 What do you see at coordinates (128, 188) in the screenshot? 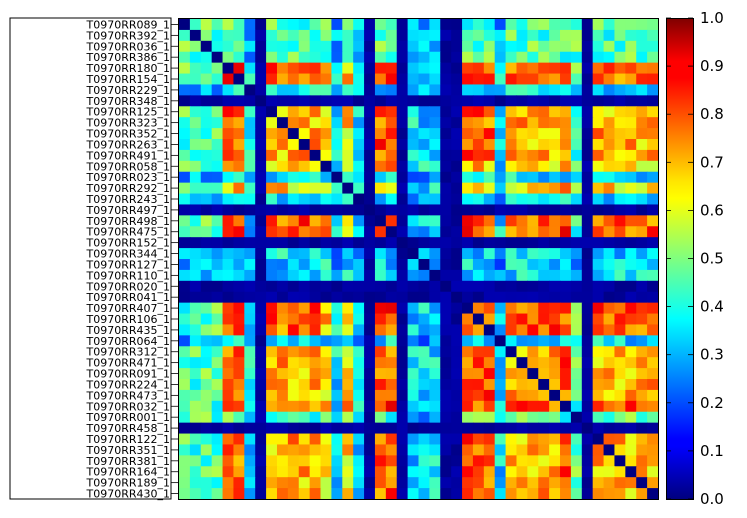
I see `row-tick-label: T0970RR292_1` at bounding box center [128, 188].